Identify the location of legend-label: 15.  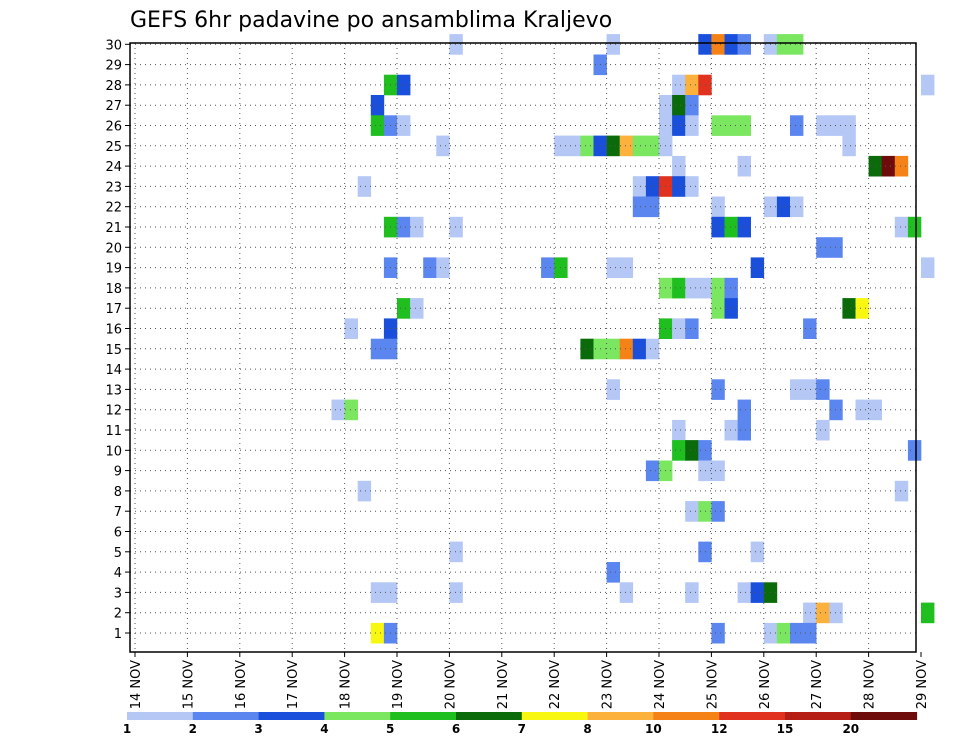
(785, 729).